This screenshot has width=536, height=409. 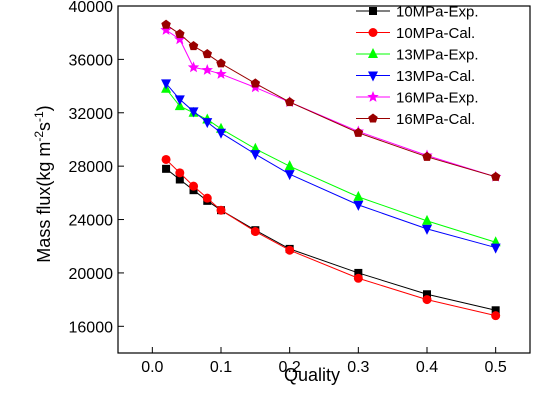 I want to click on legend-label: 10MPa-Exp., so click(x=437, y=12).